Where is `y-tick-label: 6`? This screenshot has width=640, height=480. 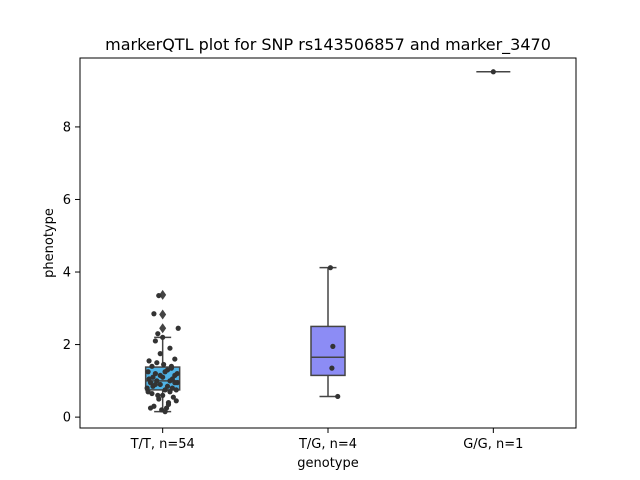 y-tick-label: 6 is located at coordinates (67, 200).